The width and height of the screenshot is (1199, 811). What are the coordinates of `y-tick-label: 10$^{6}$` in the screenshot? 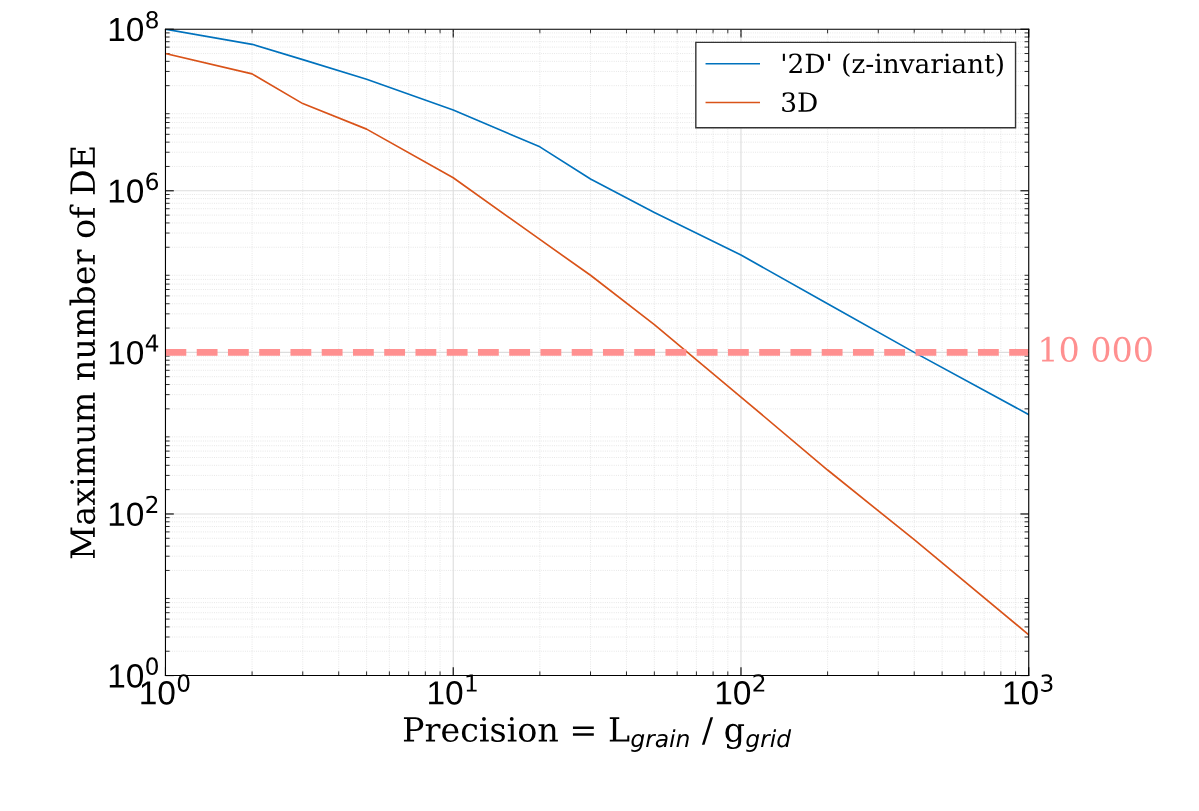 It's located at (134, 187).